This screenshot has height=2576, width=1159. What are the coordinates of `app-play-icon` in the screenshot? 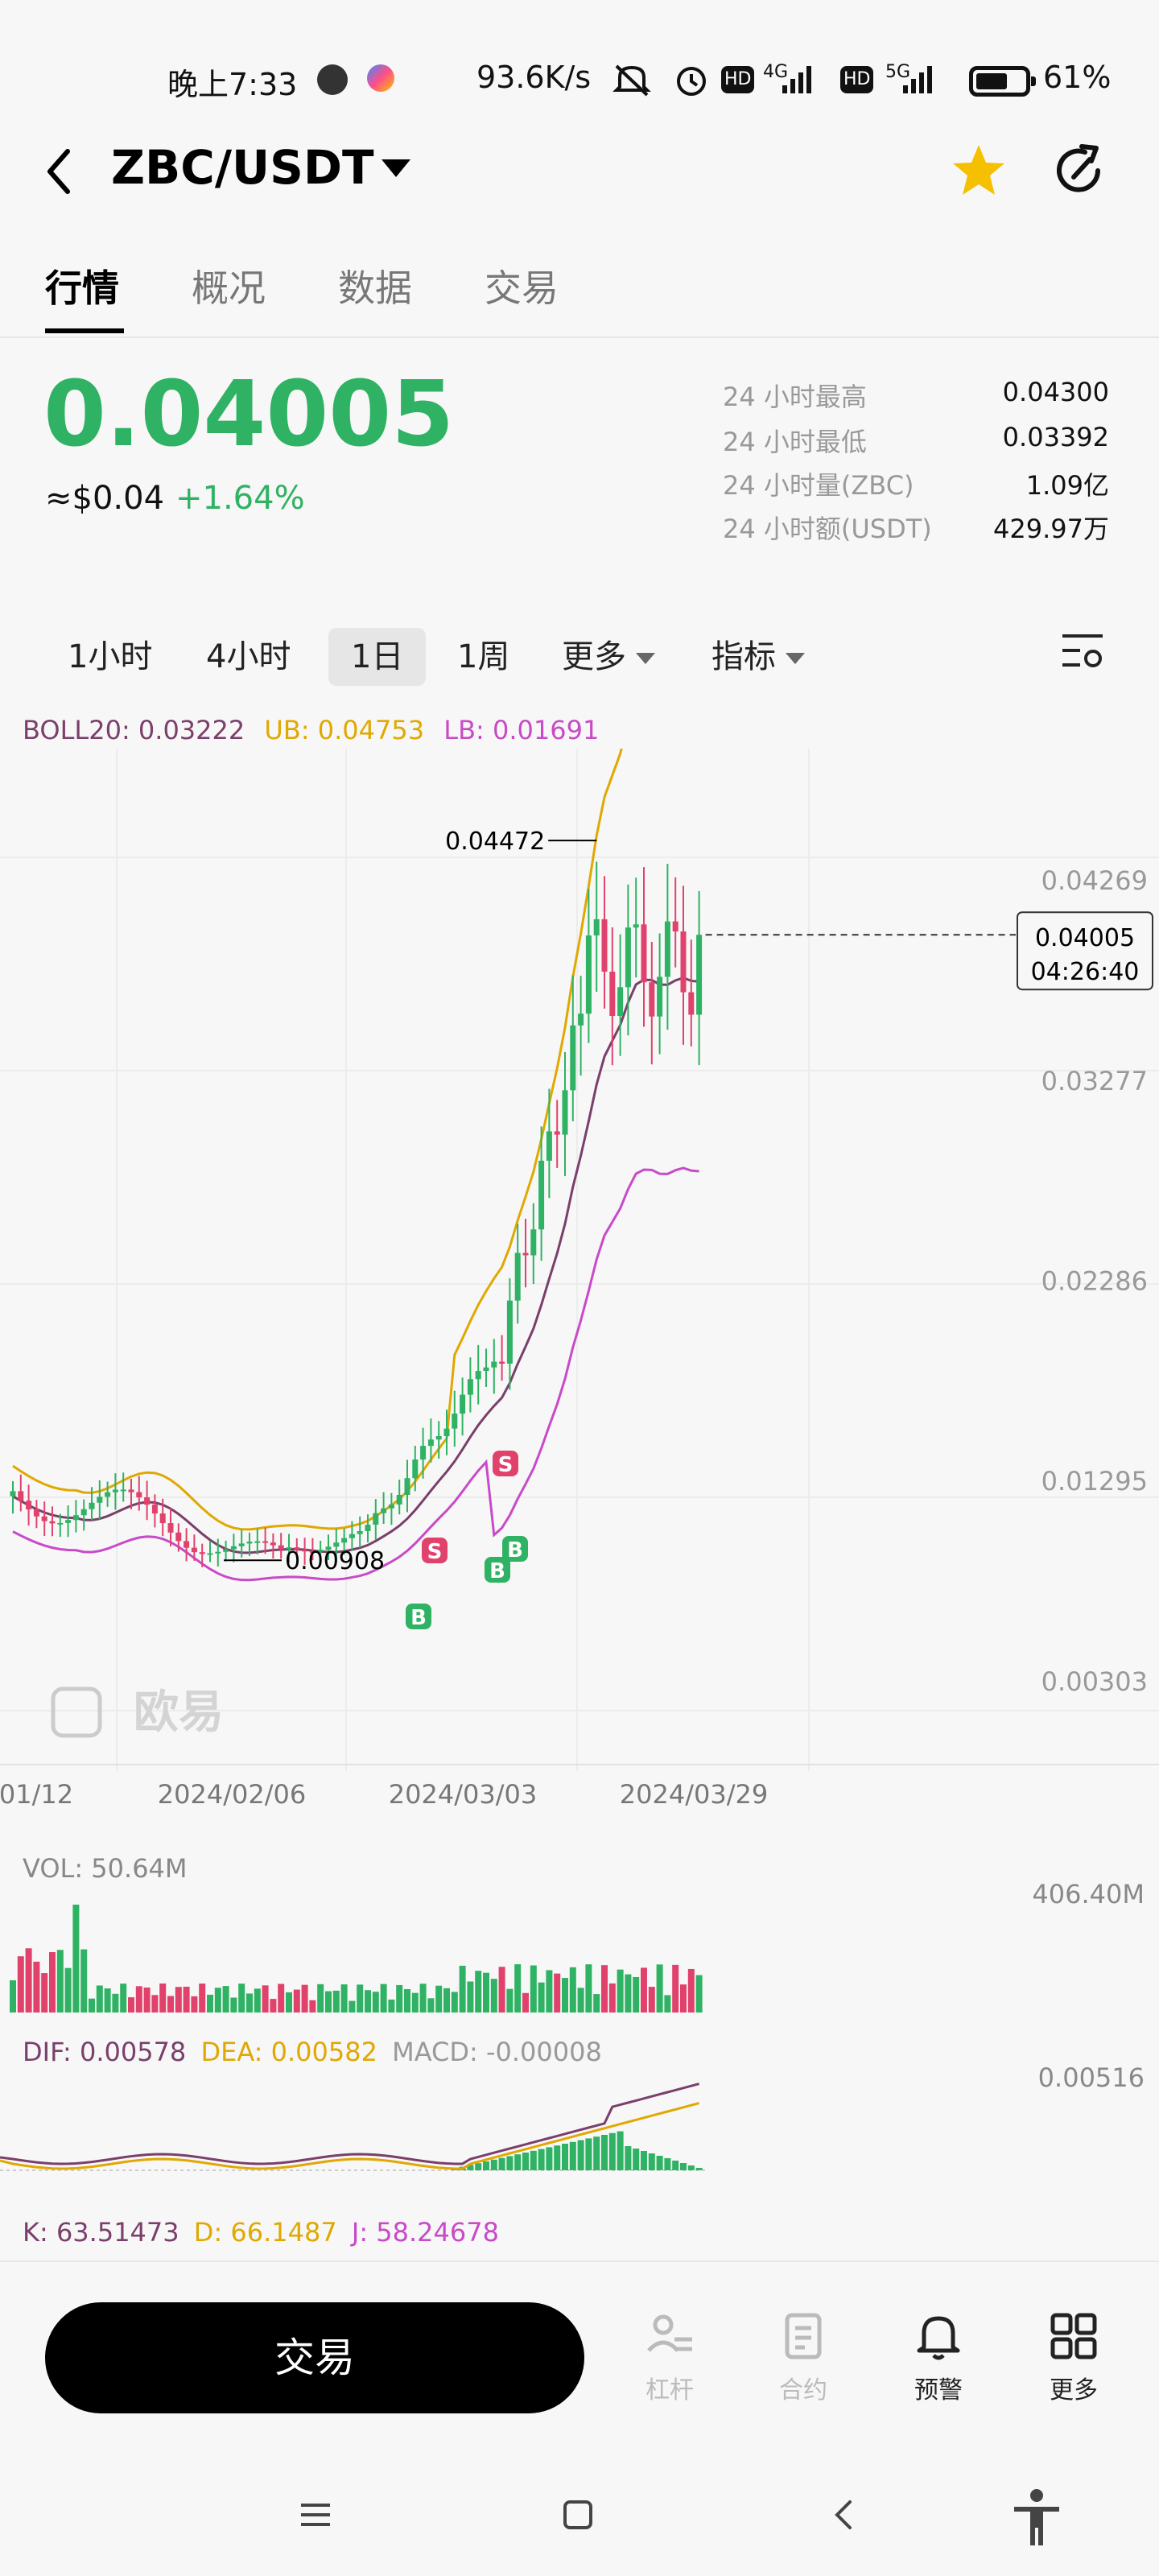 It's located at (380, 78).